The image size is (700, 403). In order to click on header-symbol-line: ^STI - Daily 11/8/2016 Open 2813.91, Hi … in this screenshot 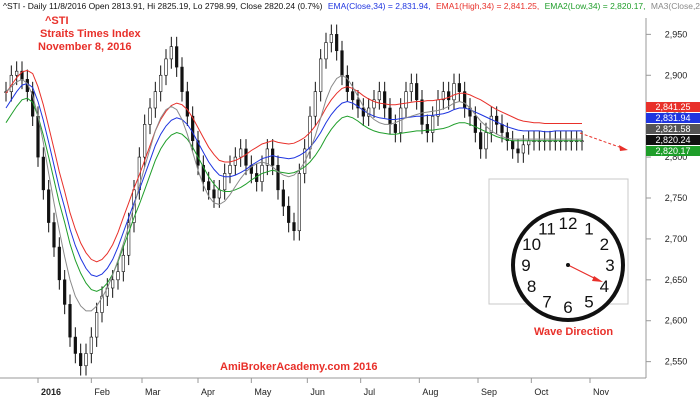, I will do `click(163, 6)`.